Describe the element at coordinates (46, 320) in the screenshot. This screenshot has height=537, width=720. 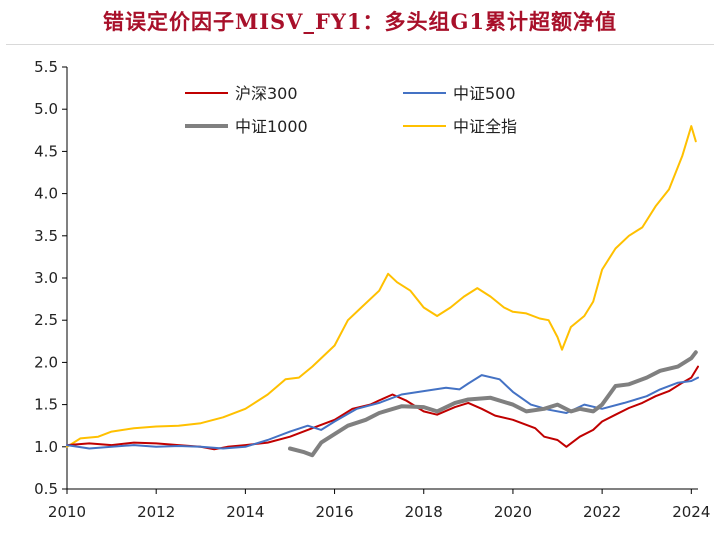
I see `y-tick-label: 2.5` at that location.